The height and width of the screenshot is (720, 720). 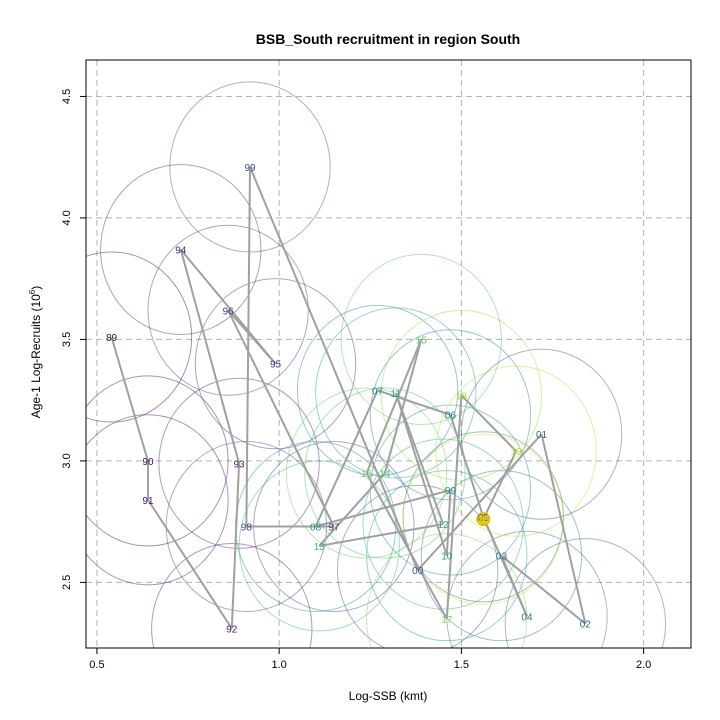 What do you see at coordinates (112, 338) in the screenshot?
I see `point-label-89: 89` at bounding box center [112, 338].